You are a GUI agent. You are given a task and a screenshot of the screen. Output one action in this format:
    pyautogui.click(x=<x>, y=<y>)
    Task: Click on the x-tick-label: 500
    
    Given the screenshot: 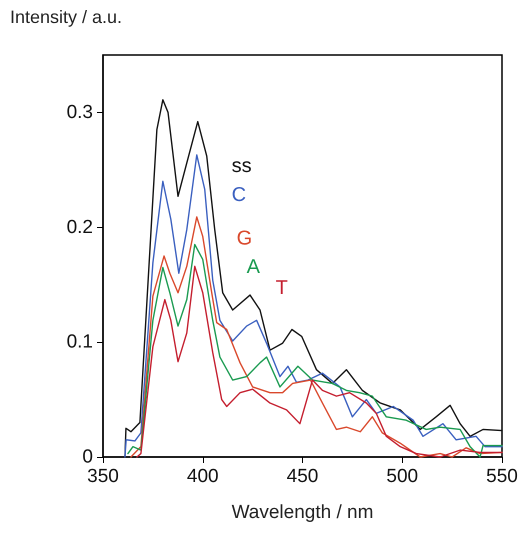 What is the action you would take?
    pyautogui.click(x=402, y=476)
    